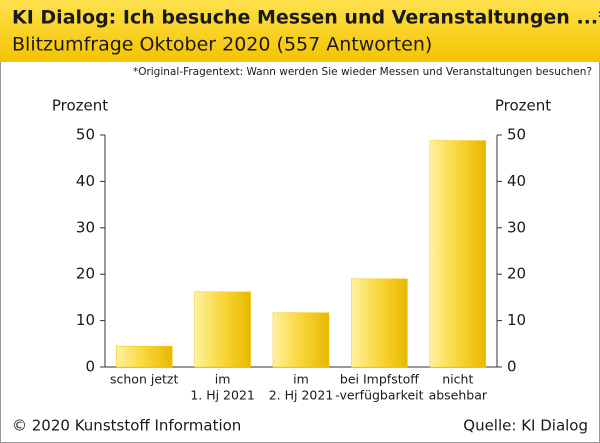 The image size is (600, 443). Describe the element at coordinates (523, 106) in the screenshot. I see `y2-axis-label: Prozent` at that location.